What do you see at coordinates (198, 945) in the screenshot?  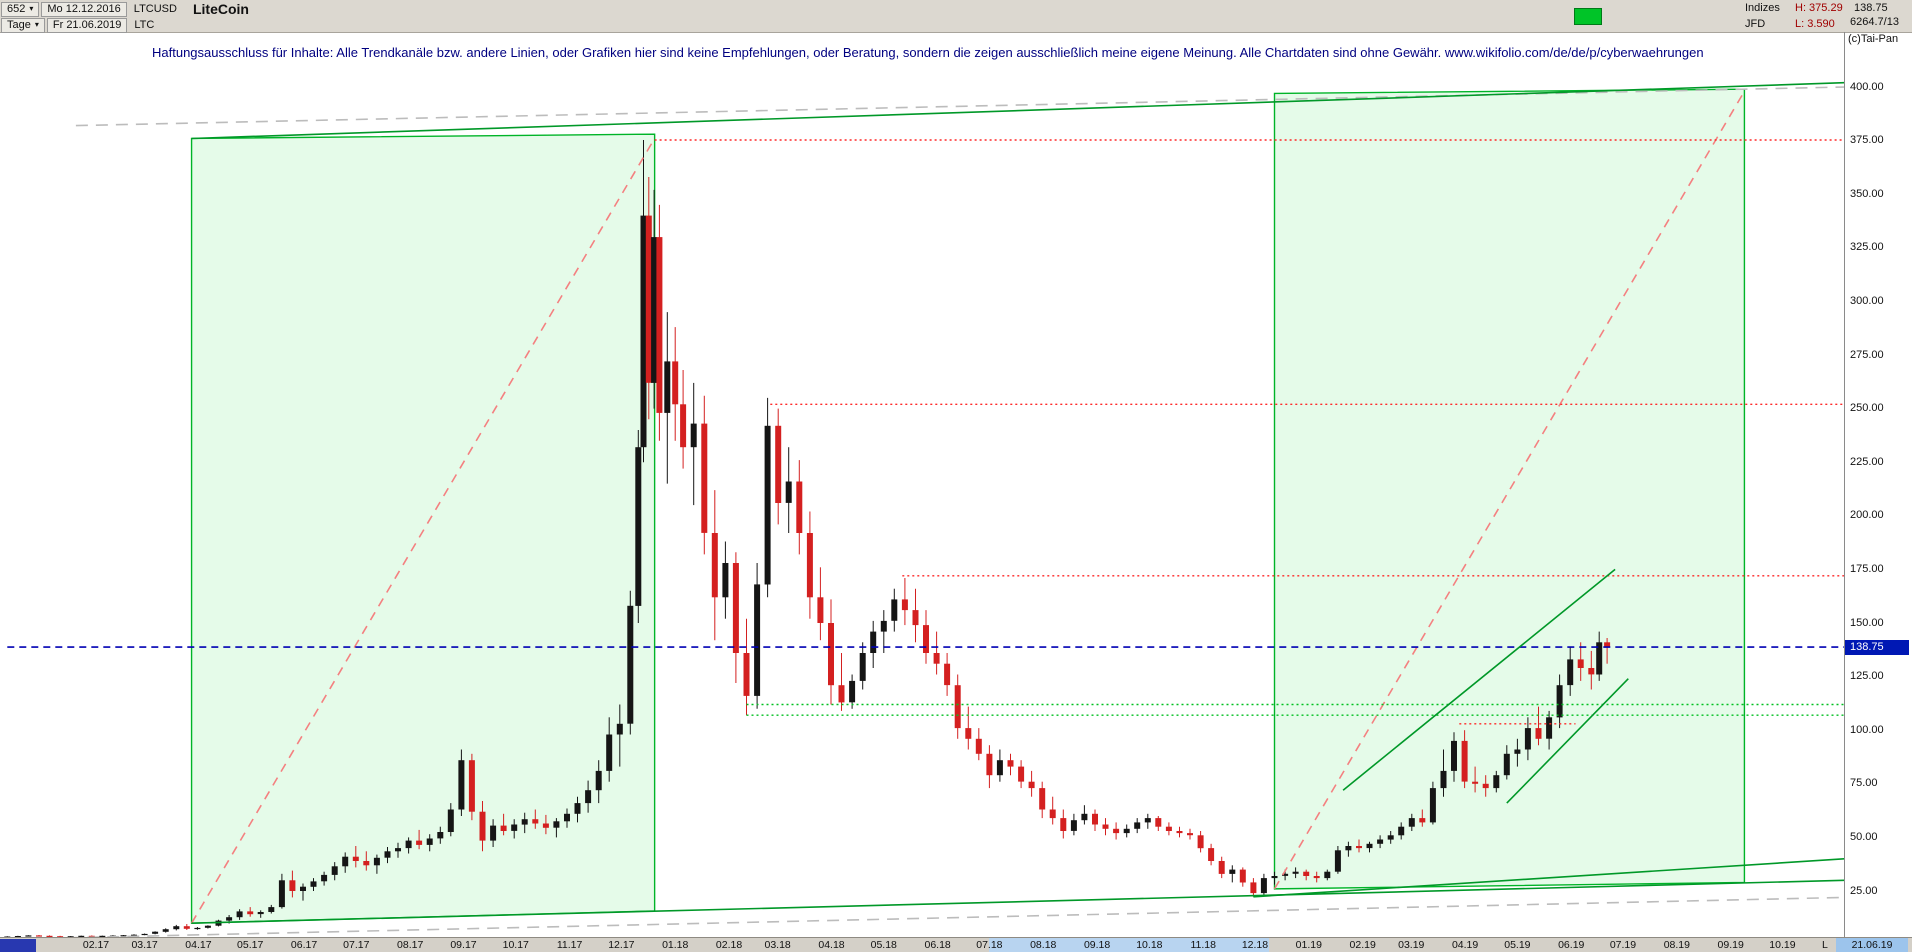 I see `time-tick-label: 04.17` at bounding box center [198, 945].